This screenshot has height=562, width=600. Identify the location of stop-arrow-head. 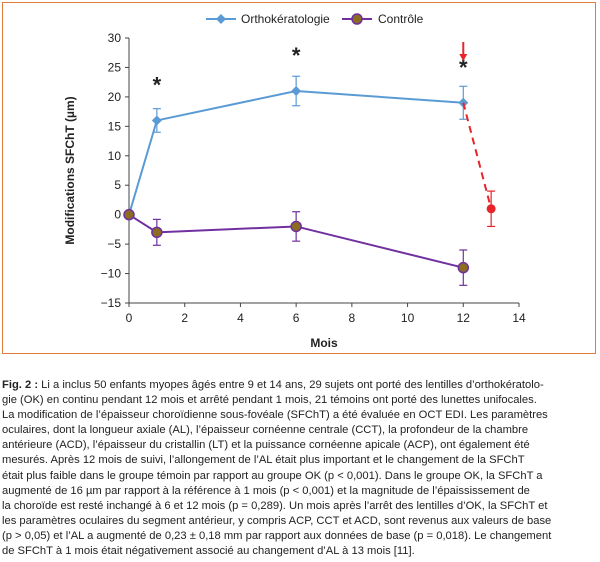
(463, 57).